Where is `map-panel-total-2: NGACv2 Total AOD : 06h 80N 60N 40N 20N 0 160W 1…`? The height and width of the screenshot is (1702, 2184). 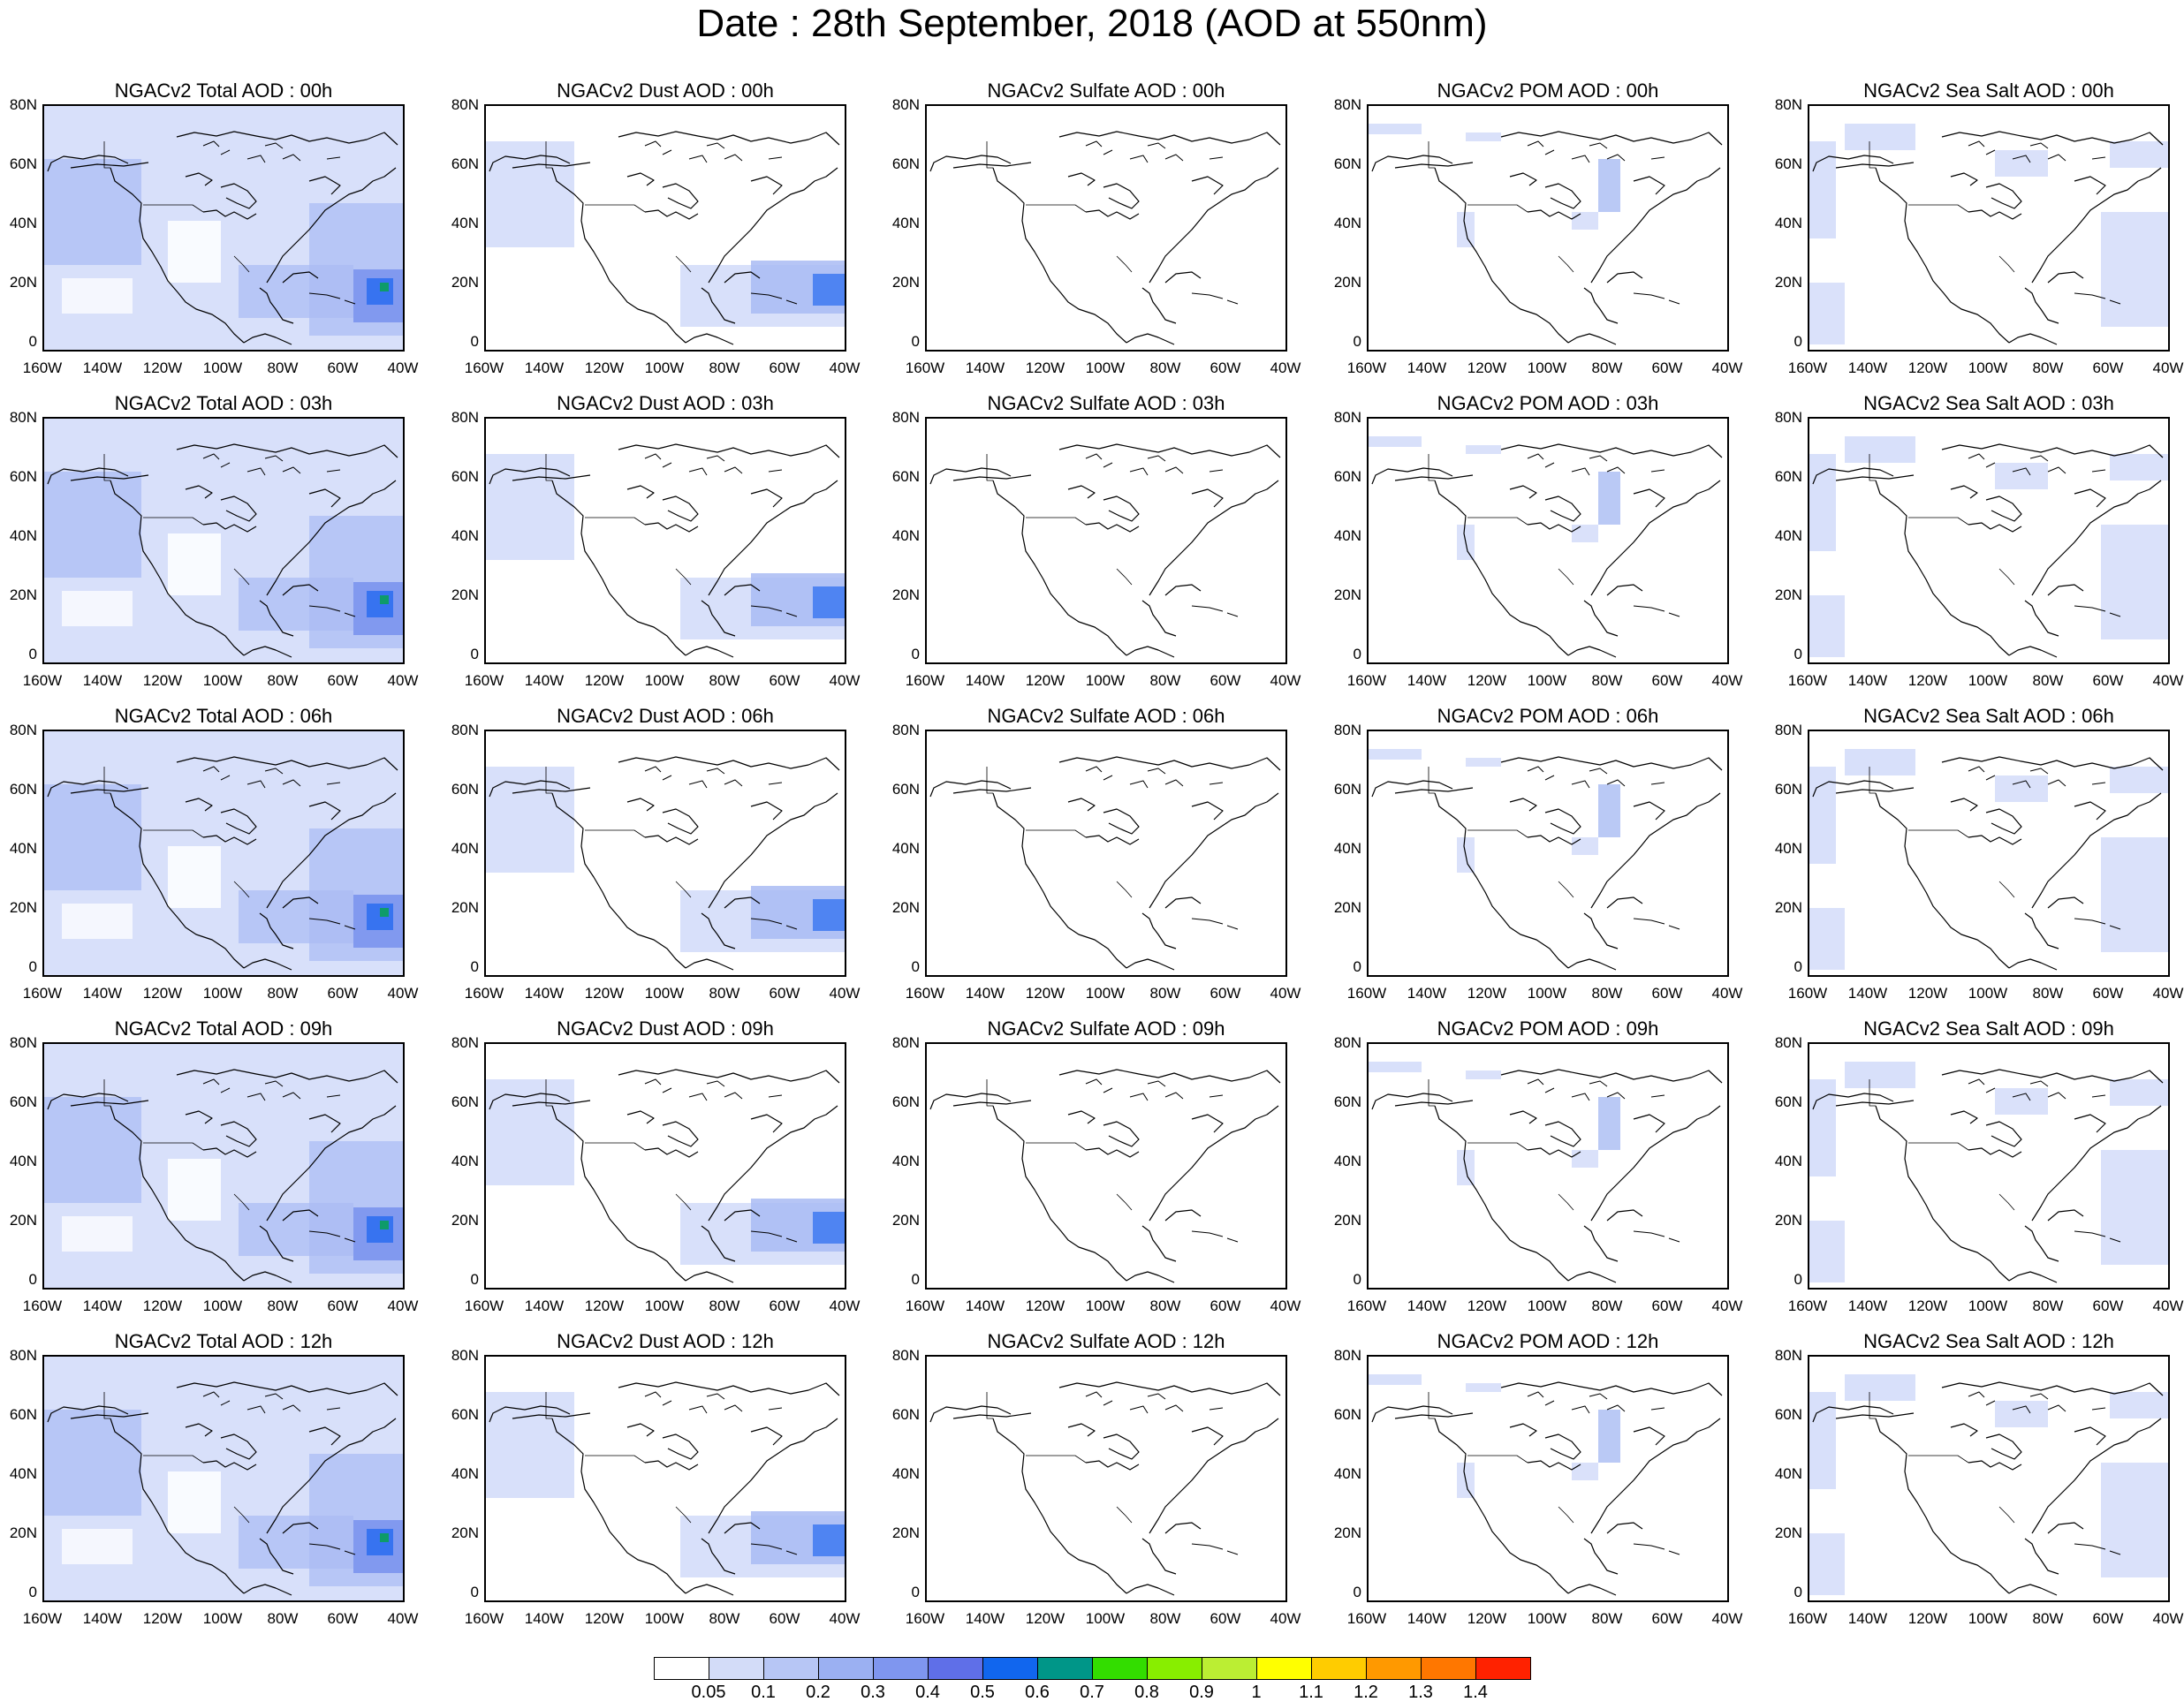
map-panel-total-2: NGACv2 Total AOD : 06h 80N 60N 40N 20N 0 160W 1… is located at coordinates (238, 859).